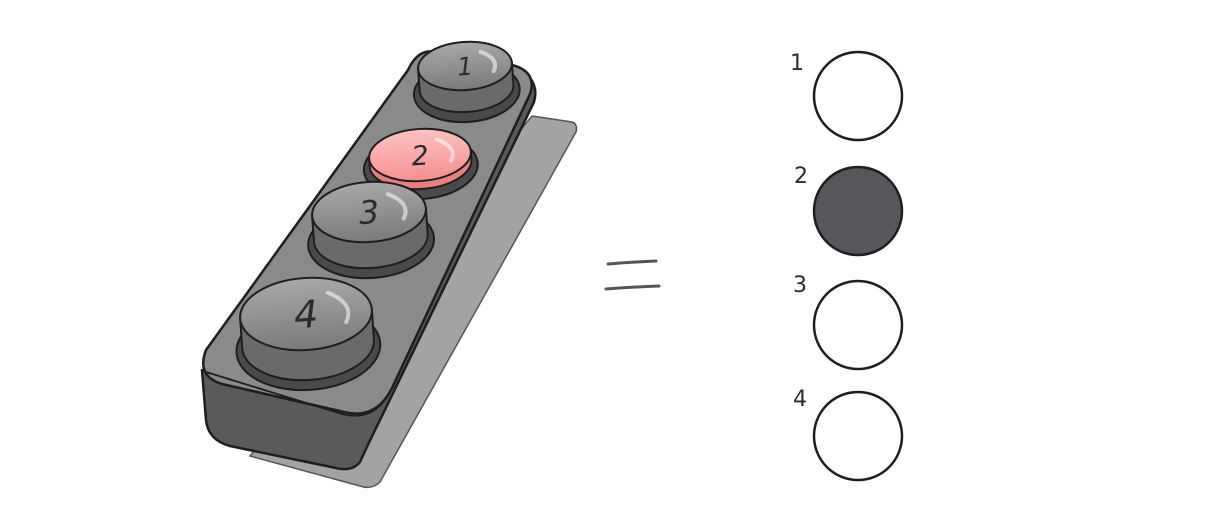  What do you see at coordinates (801, 176) in the screenshot?
I see `indicator-label: 2` at bounding box center [801, 176].